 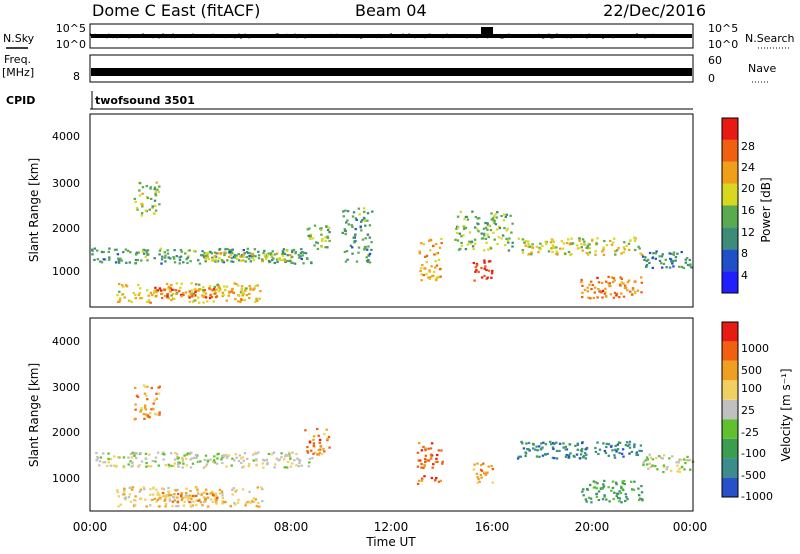 I want to click on velocity-colorbar-segment, so click(x=730, y=370).